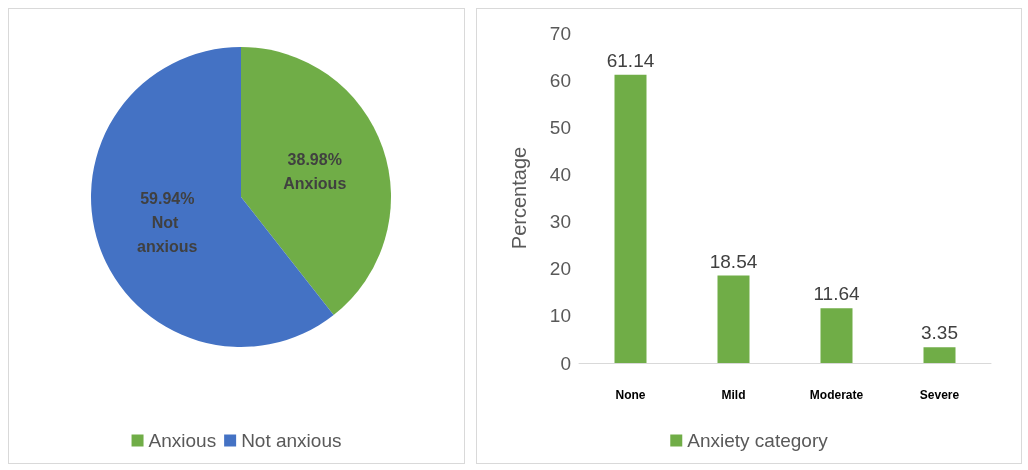 This screenshot has height=470, width=1028. I want to click on x-tick-label: Mild, so click(733, 395).